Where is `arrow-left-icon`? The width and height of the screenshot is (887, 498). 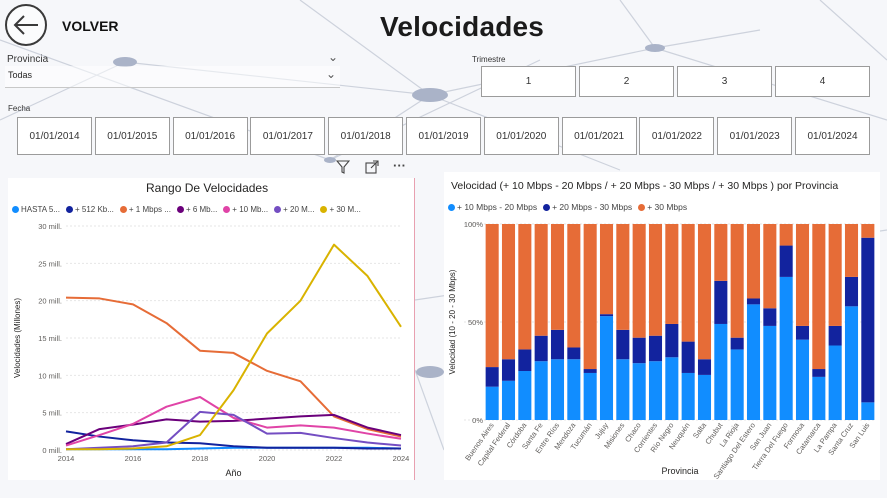 arrow-left-icon is located at coordinates (25, 25).